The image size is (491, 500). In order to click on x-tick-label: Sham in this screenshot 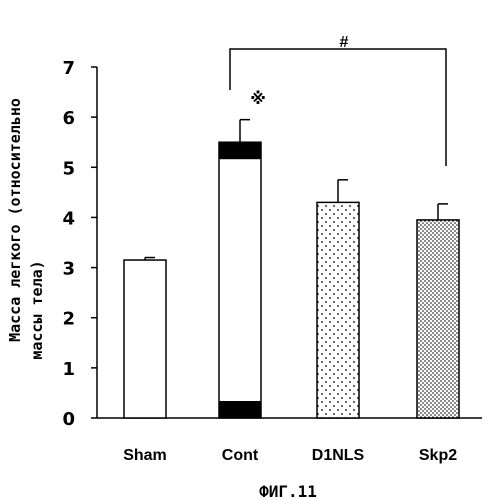, I will do `click(145, 455)`.